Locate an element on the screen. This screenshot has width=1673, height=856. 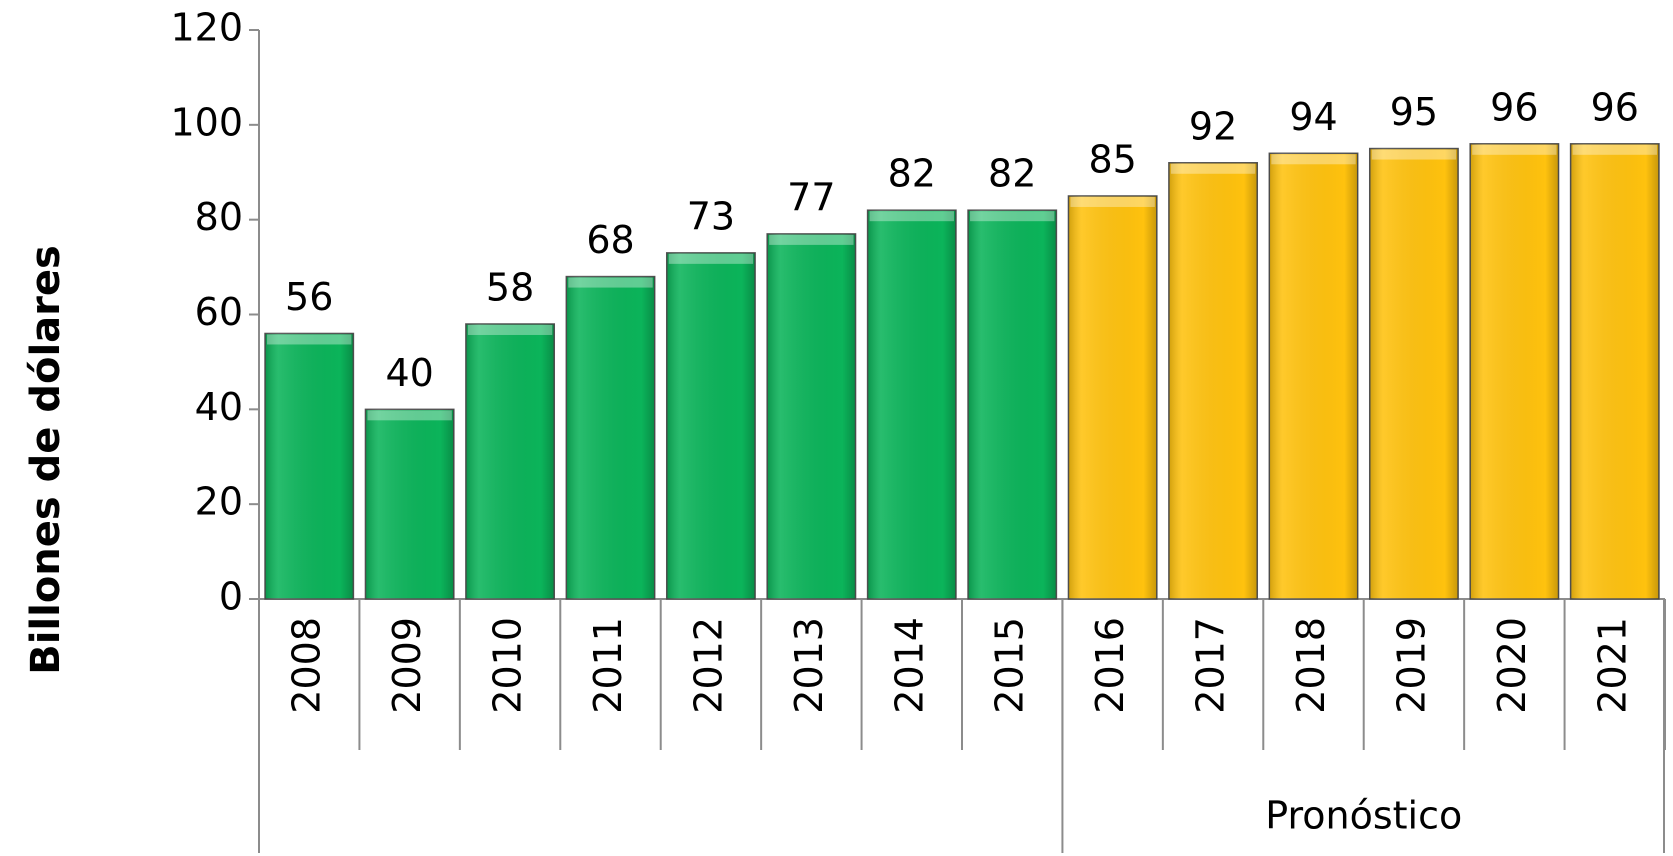
y-tick-label: 80 is located at coordinates (219, 217).